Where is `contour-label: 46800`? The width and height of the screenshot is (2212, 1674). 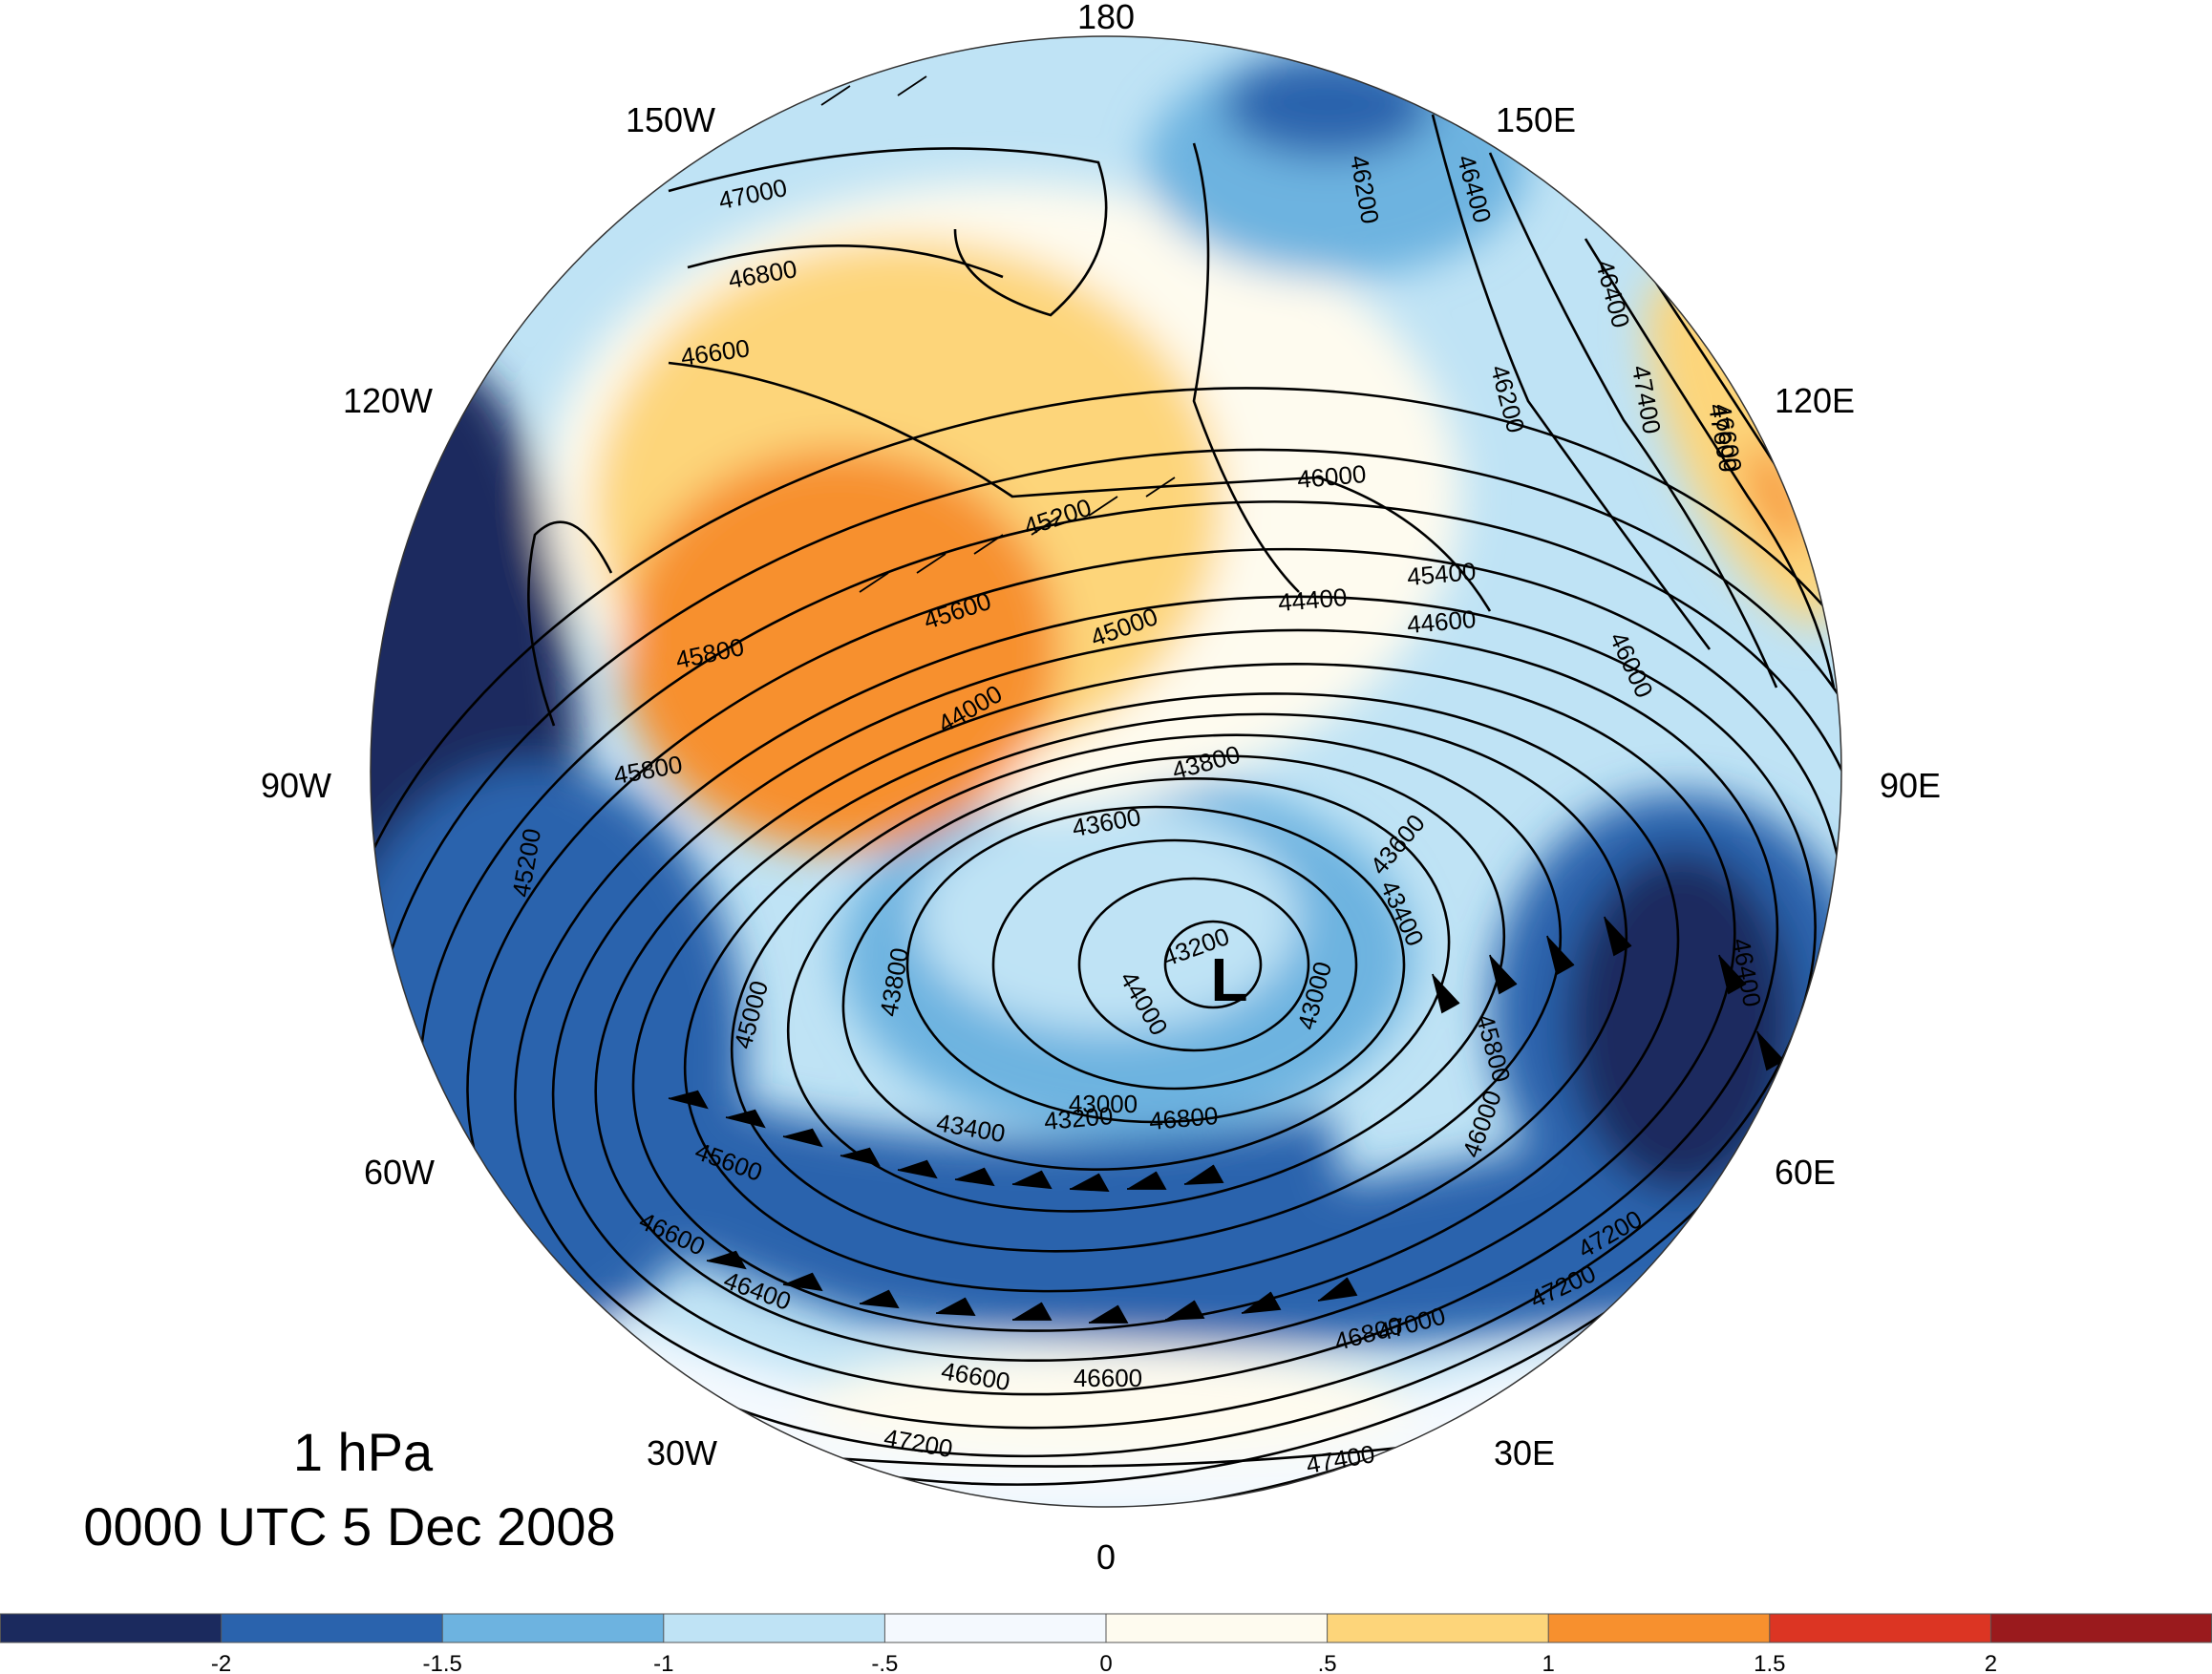 contour-label: 46800 is located at coordinates (1184, 1118).